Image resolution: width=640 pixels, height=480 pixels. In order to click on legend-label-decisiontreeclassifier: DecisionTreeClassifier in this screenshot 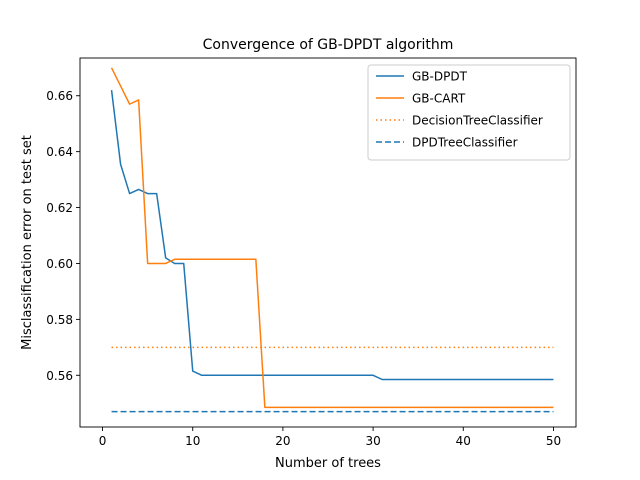, I will do `click(477, 121)`.